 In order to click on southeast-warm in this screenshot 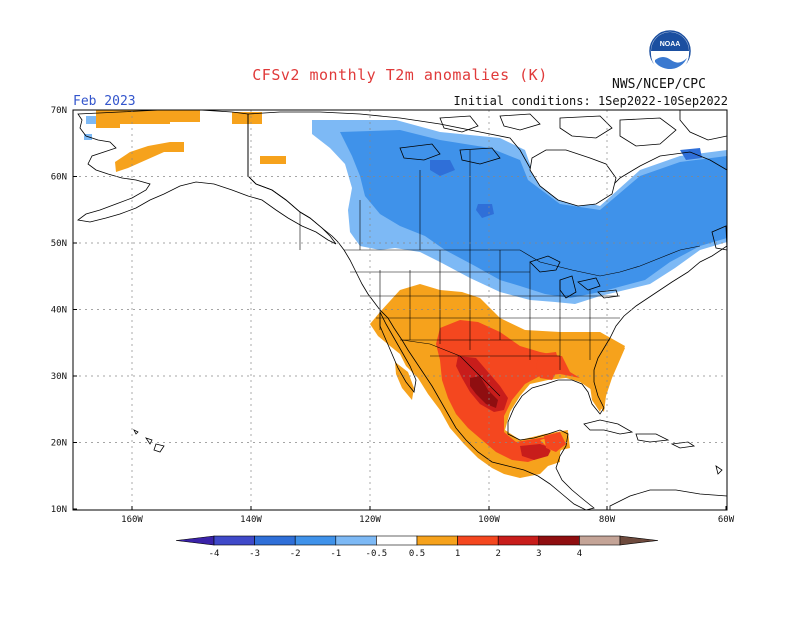, I will do `click(592, 372)`.